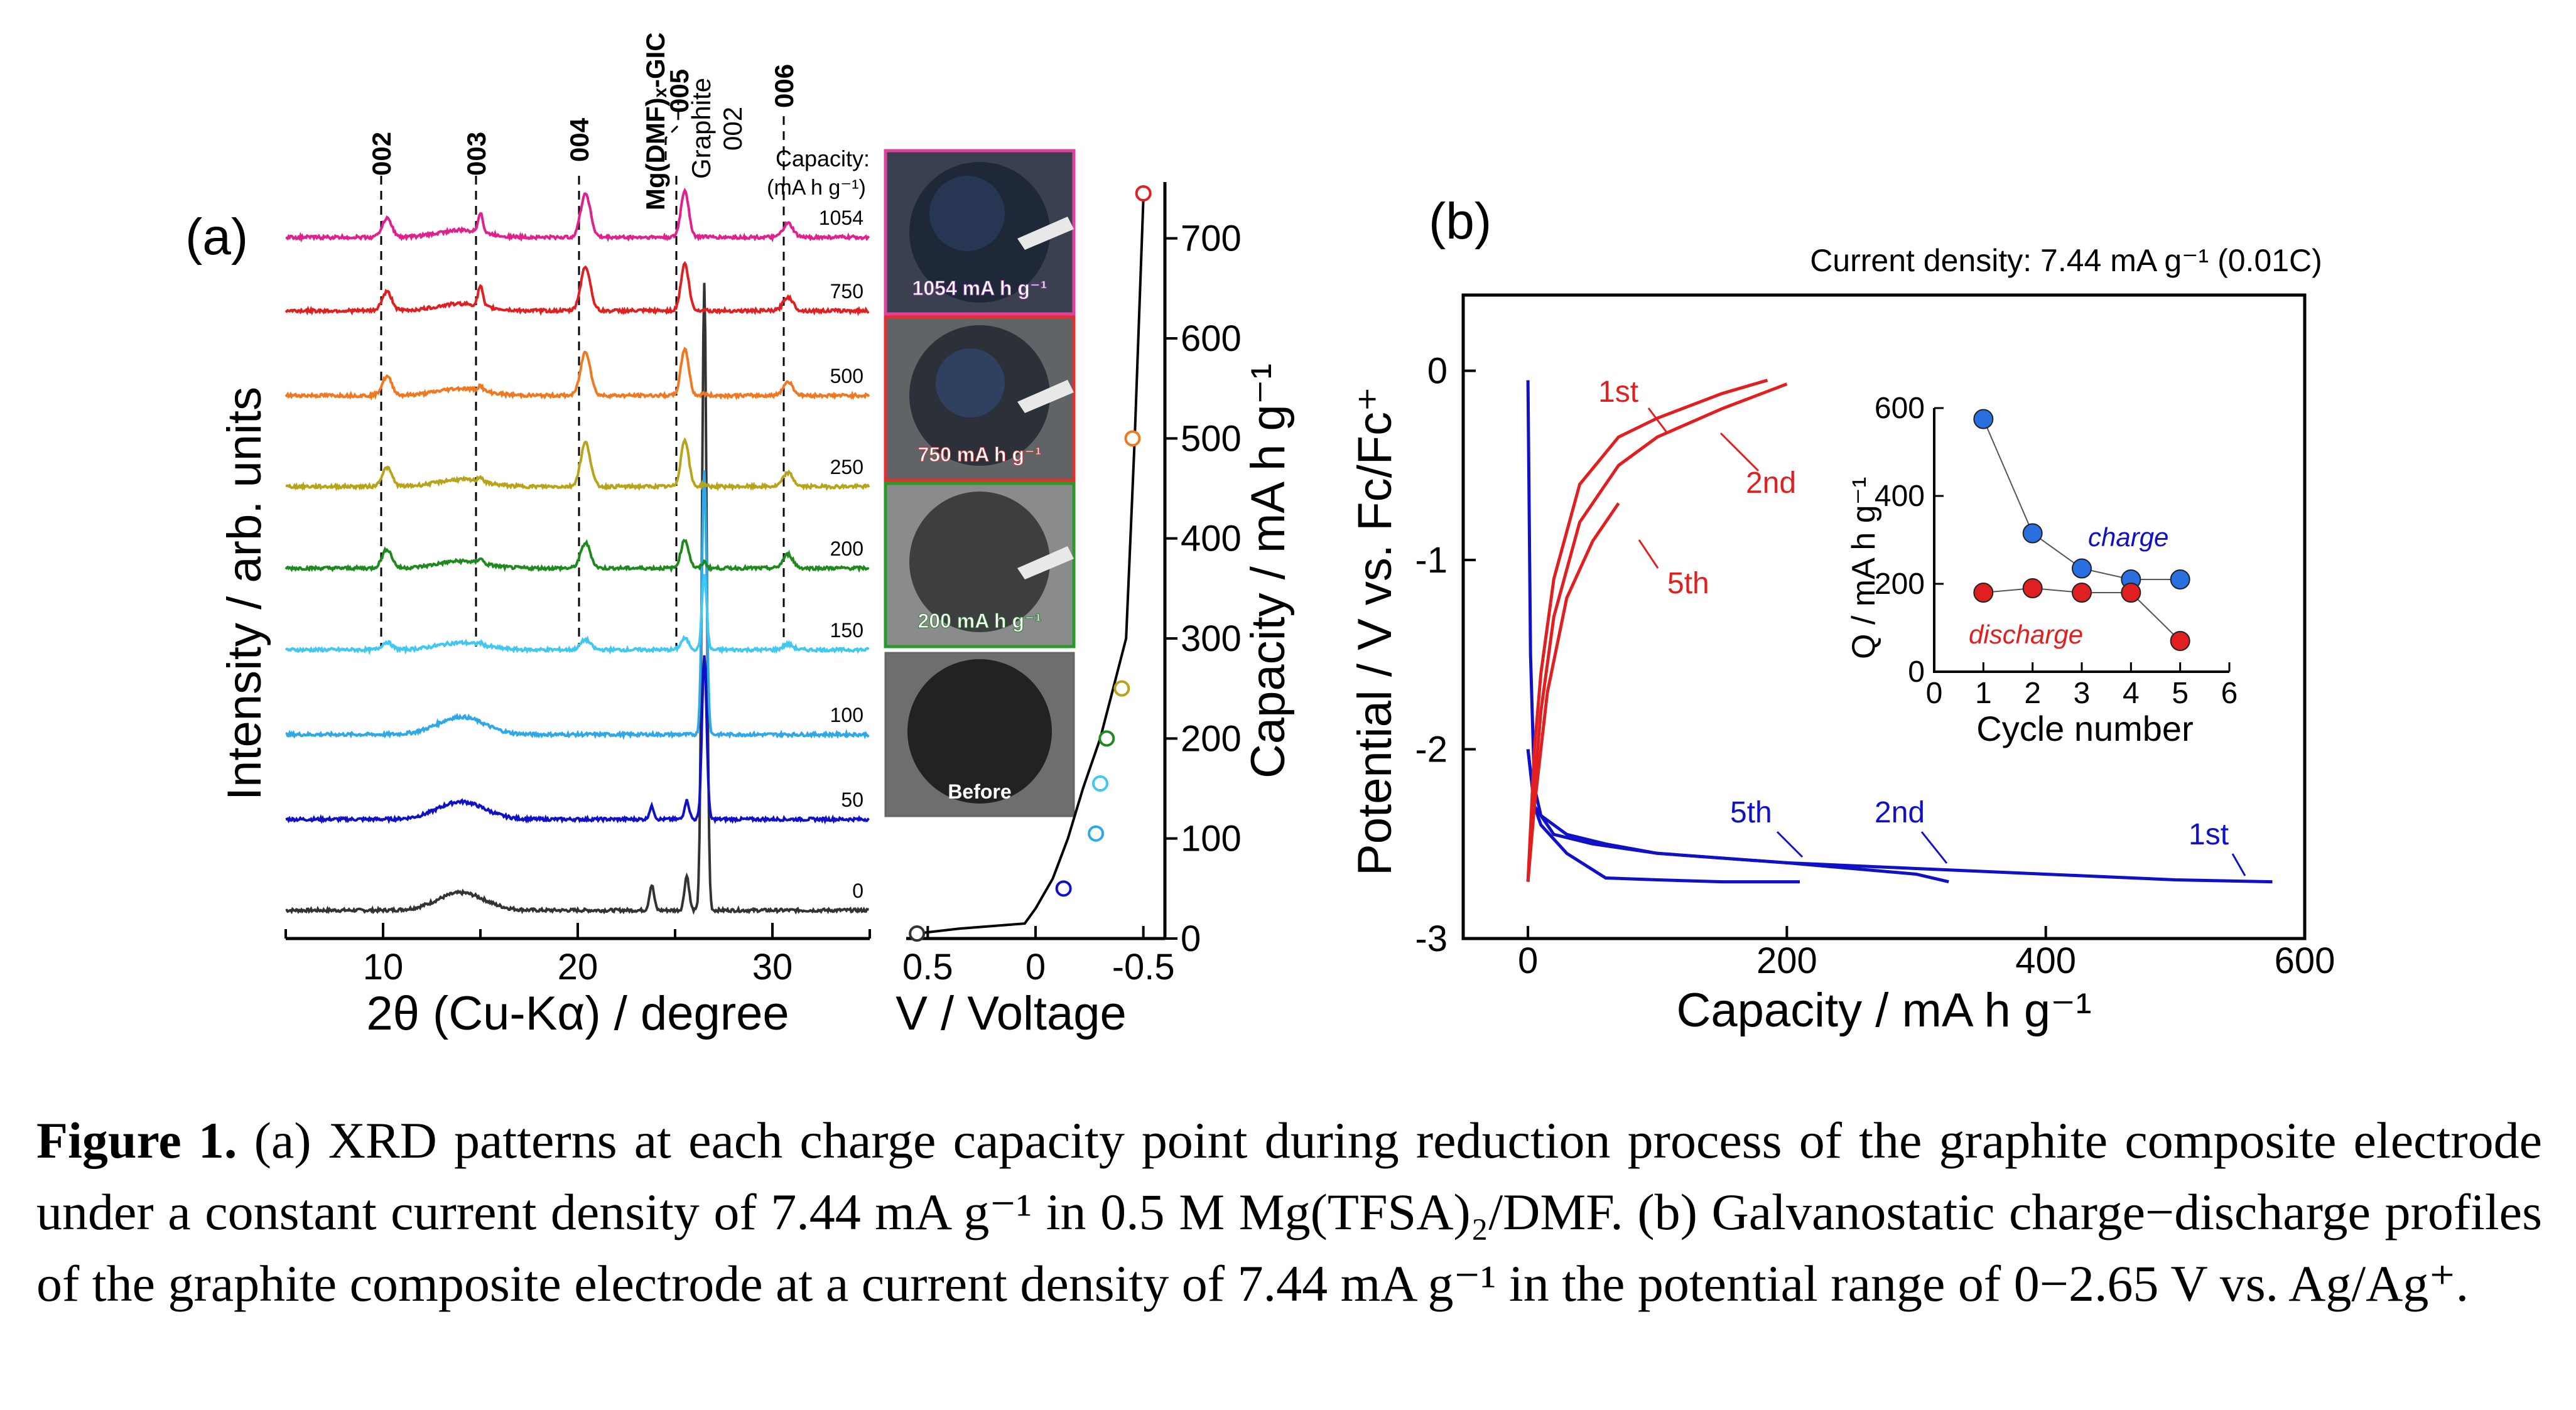 The height and width of the screenshot is (1410, 2576). What do you see at coordinates (2230, 383) in the screenshot?
I see `inset-spacer` at bounding box center [2230, 383].